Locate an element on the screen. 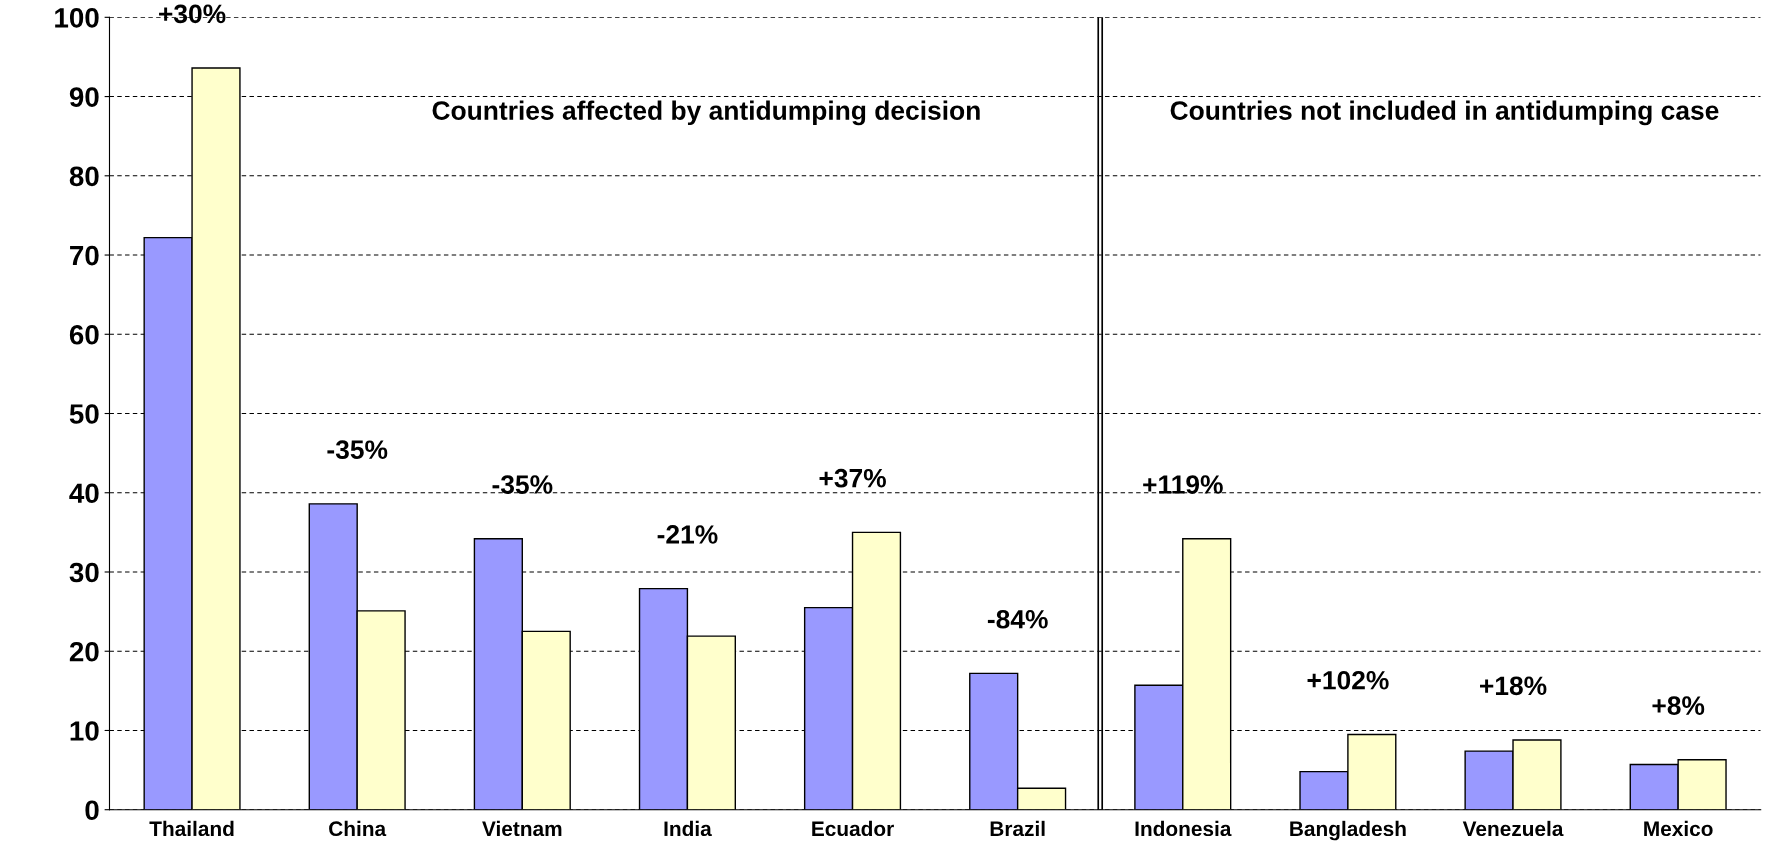 This screenshot has width=1766, height=866. x-tick-label: Ecuador is located at coordinates (853, 828).